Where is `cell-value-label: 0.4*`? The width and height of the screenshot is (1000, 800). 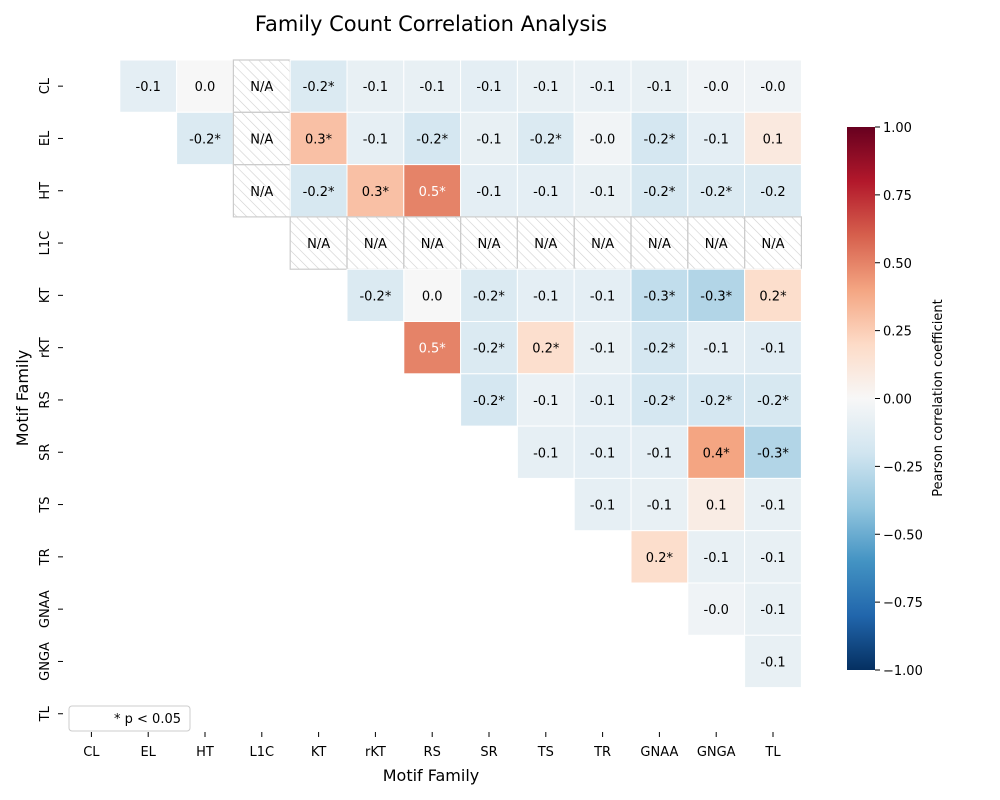
cell-value-label: 0.4* is located at coordinates (717, 453).